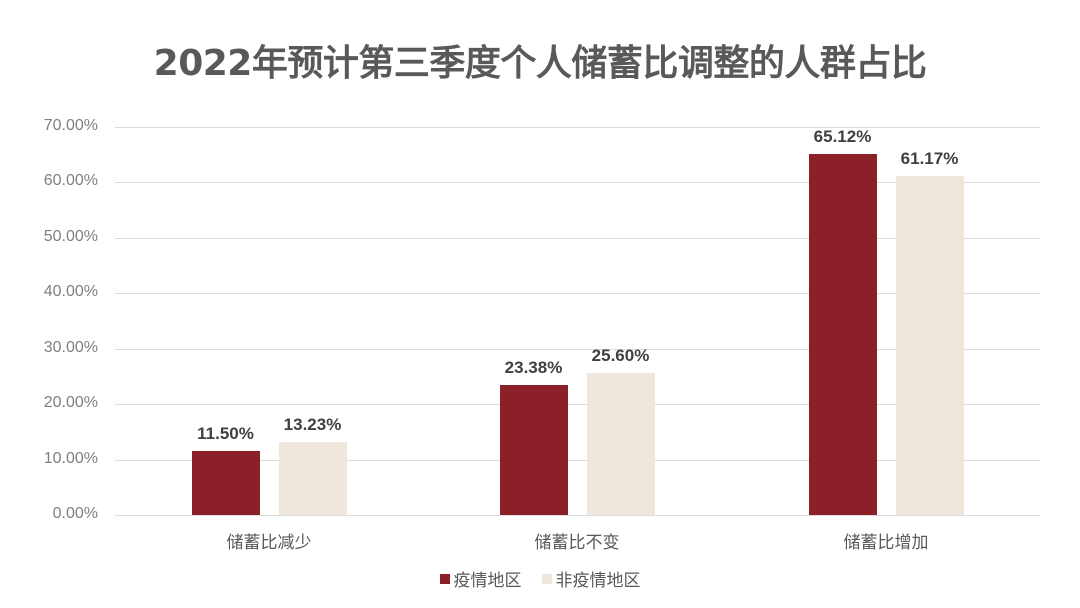 This screenshot has height=608, width=1080. Describe the element at coordinates (487, 581) in the screenshot. I see `legend-label-epidemic: 疫情地区` at that location.